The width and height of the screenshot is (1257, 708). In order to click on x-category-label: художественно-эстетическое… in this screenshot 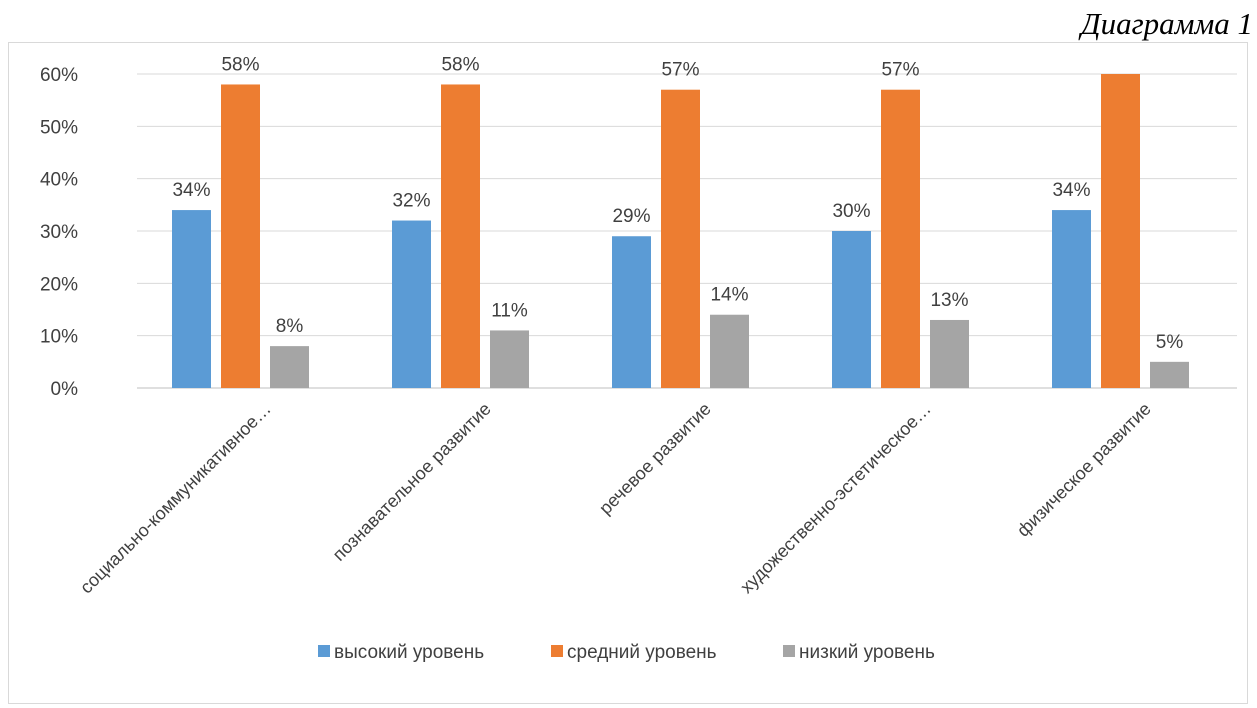, I will do `click(835, 498)`.